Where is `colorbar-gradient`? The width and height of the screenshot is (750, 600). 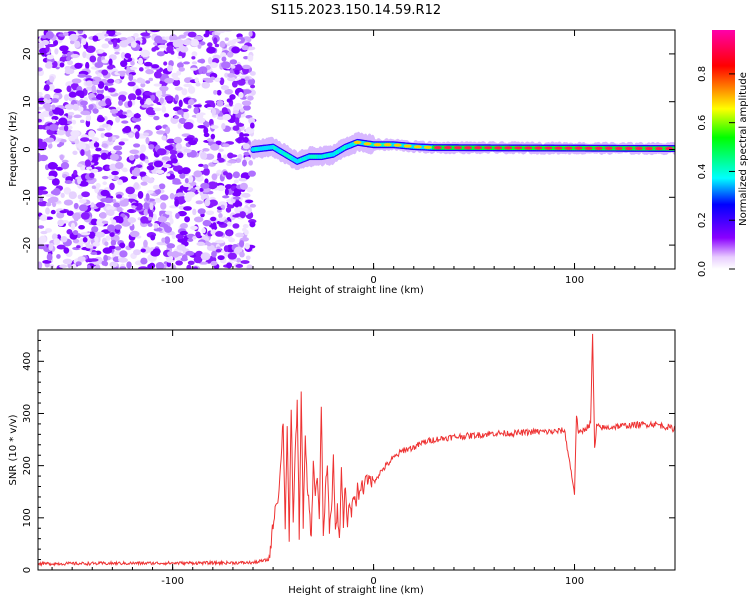 colorbar-gradient is located at coordinates (723, 149).